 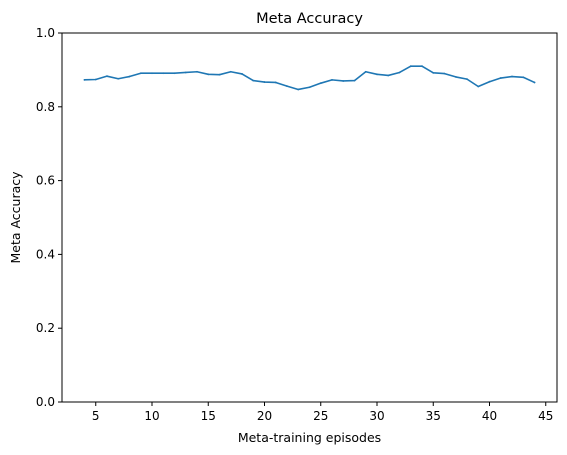 I want to click on y-axis: 0.0 0.2 0.4 0.6 0.8 1.0, so click(x=49, y=217).